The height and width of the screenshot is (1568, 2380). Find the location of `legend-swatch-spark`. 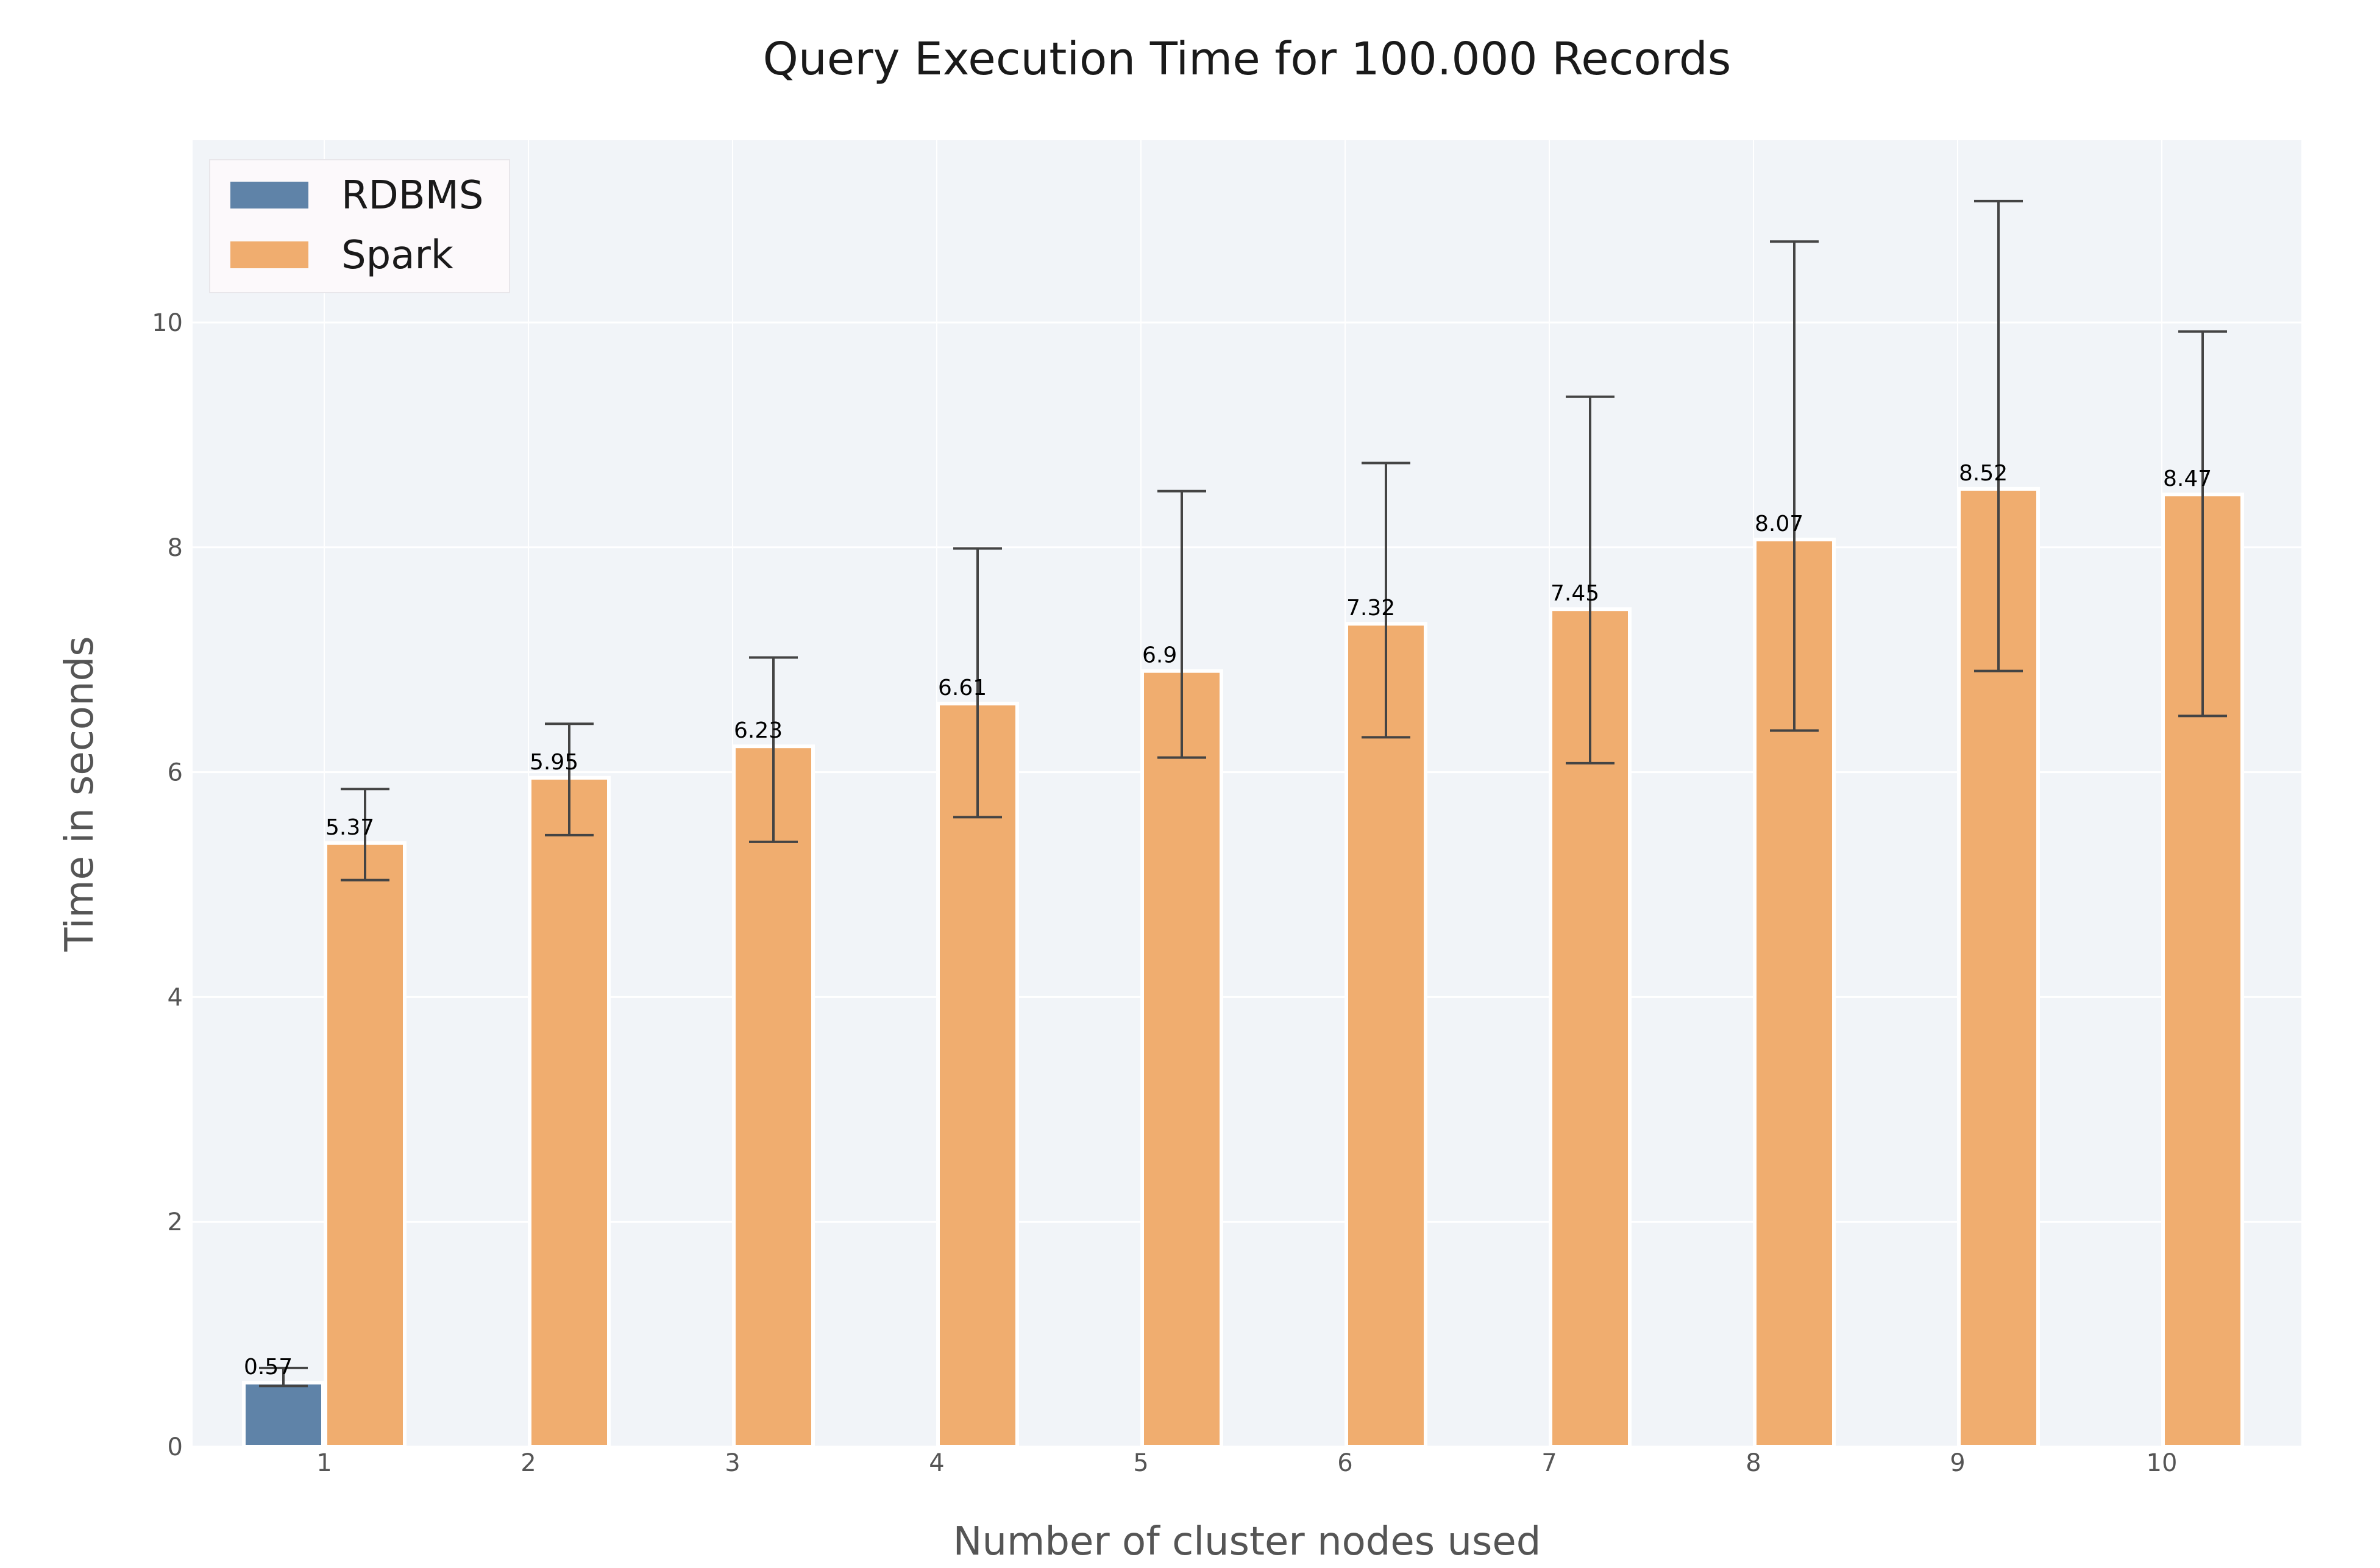

legend-swatch-spark is located at coordinates (269, 254).